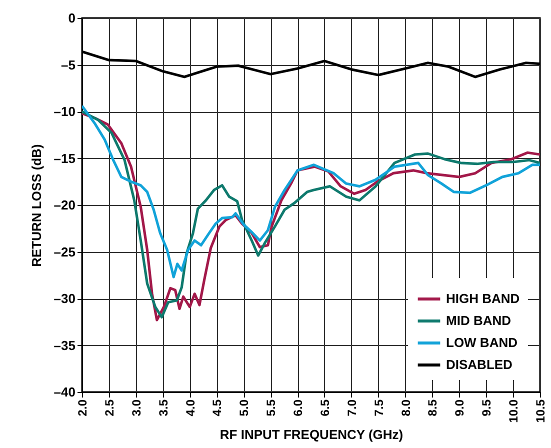 This screenshot has width=551, height=448. What do you see at coordinates (244, 407) in the screenshot?
I see `x-tick-label: 5.0` at bounding box center [244, 407].